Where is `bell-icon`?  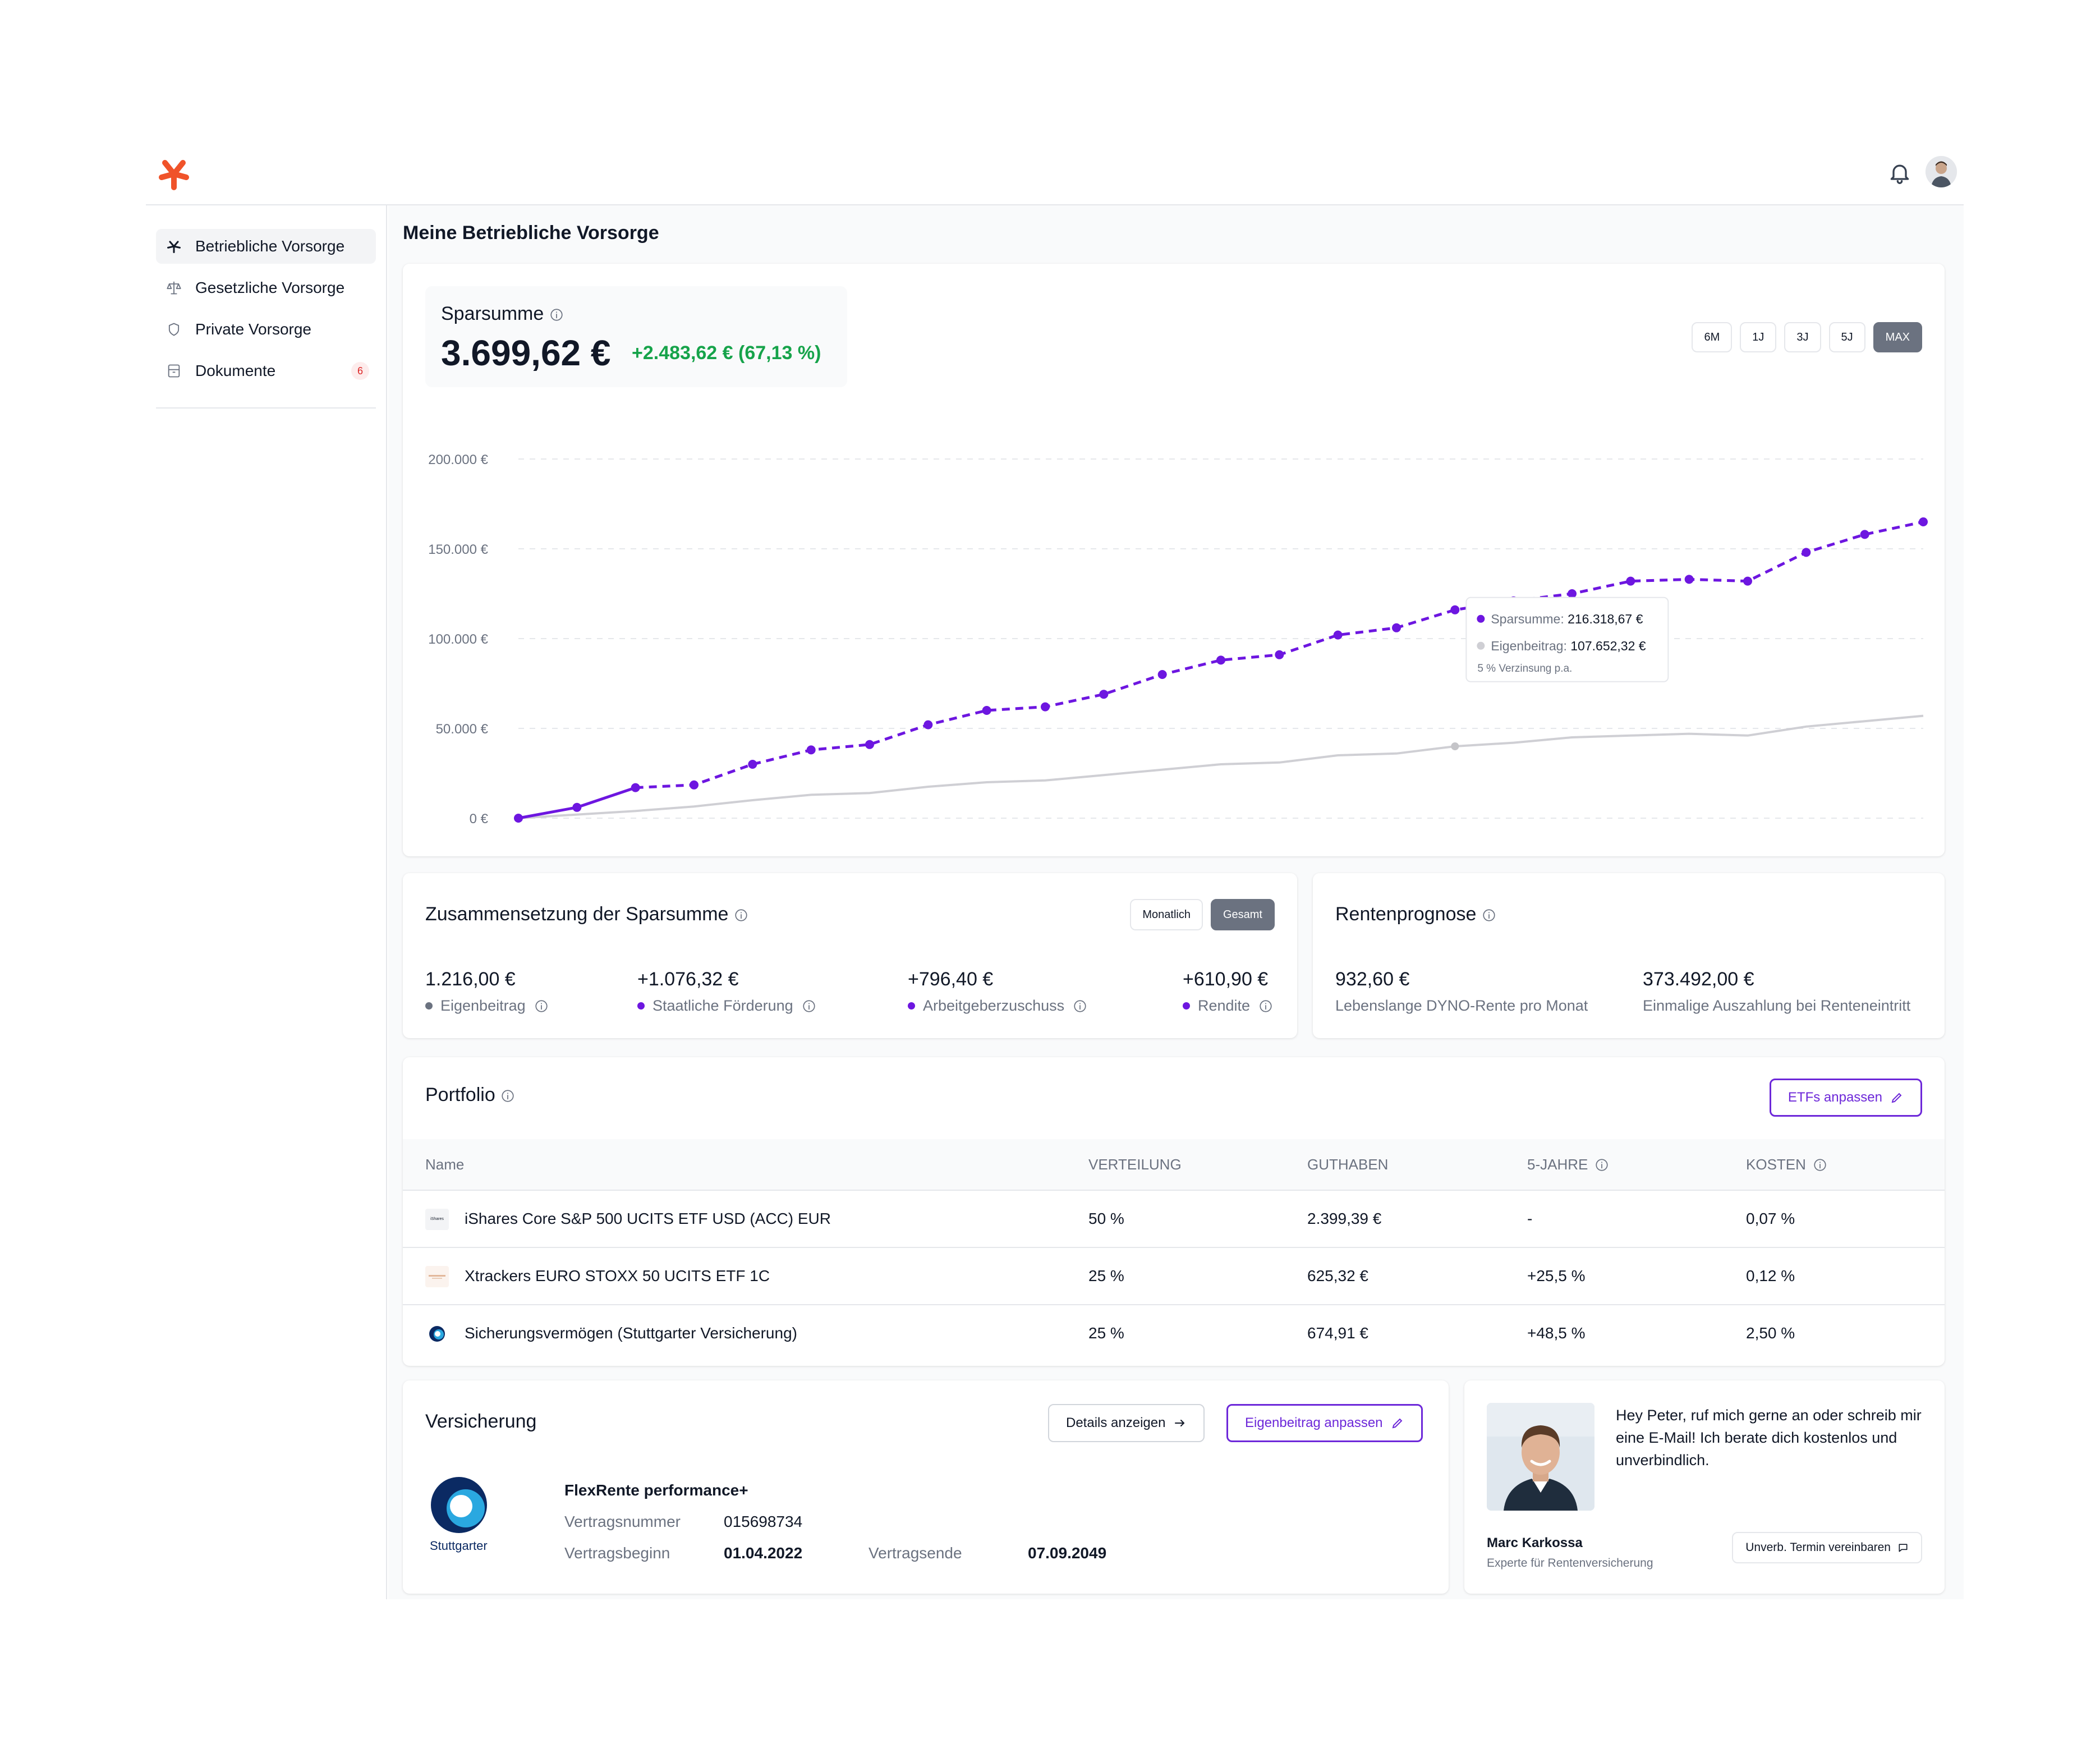 bell-icon is located at coordinates (1900, 172).